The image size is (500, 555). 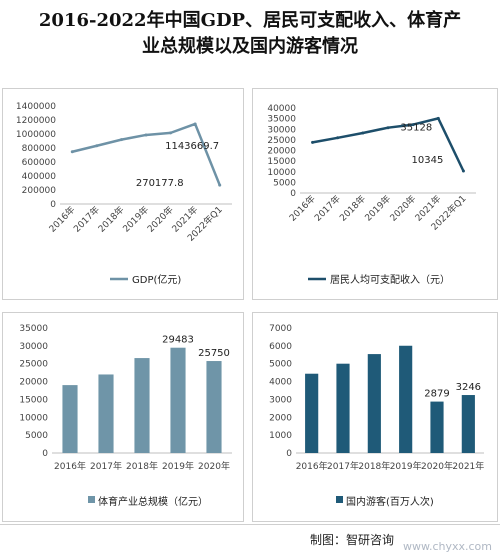 What do you see at coordinates (428, 160) in the screenshot?
I see `data-label: 10345` at bounding box center [428, 160].